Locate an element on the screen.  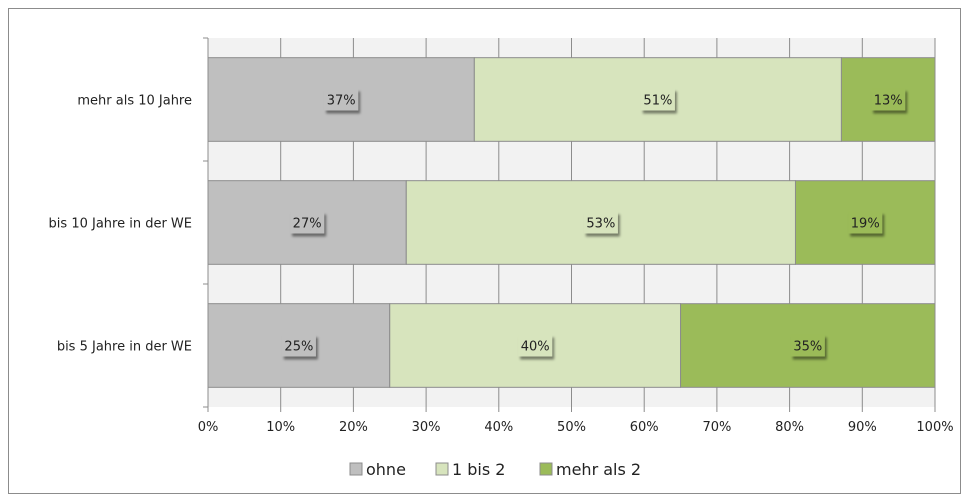
legend: ohne 1 bis 2 mehr als 2 is located at coordinates (495, 469).